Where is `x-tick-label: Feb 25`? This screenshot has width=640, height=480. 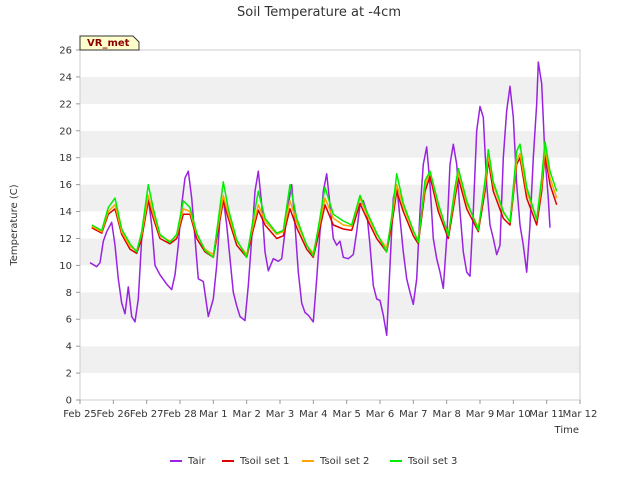 x-tick-label: Feb 25 is located at coordinates (80, 414).